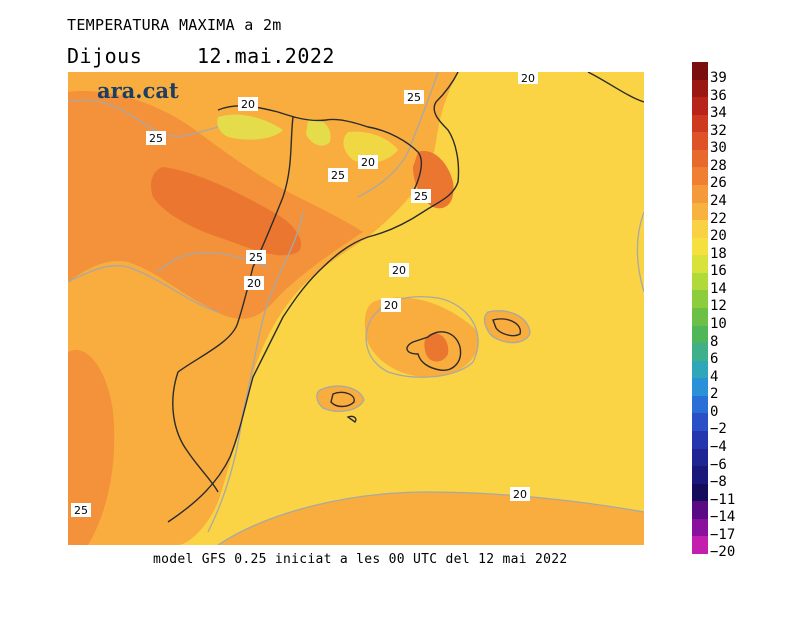  What do you see at coordinates (714, 359) in the screenshot?
I see `legend-value: 6` at bounding box center [714, 359].